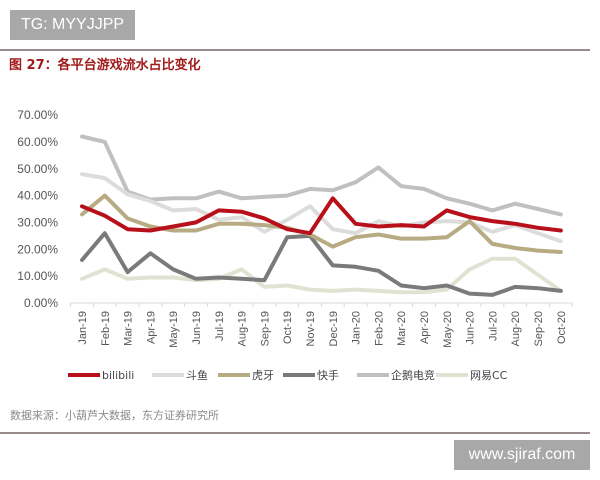 This screenshot has width=600, height=480. Describe the element at coordinates (37, 115) in the screenshot. I see `y-tick-label: 70.00%` at that location.